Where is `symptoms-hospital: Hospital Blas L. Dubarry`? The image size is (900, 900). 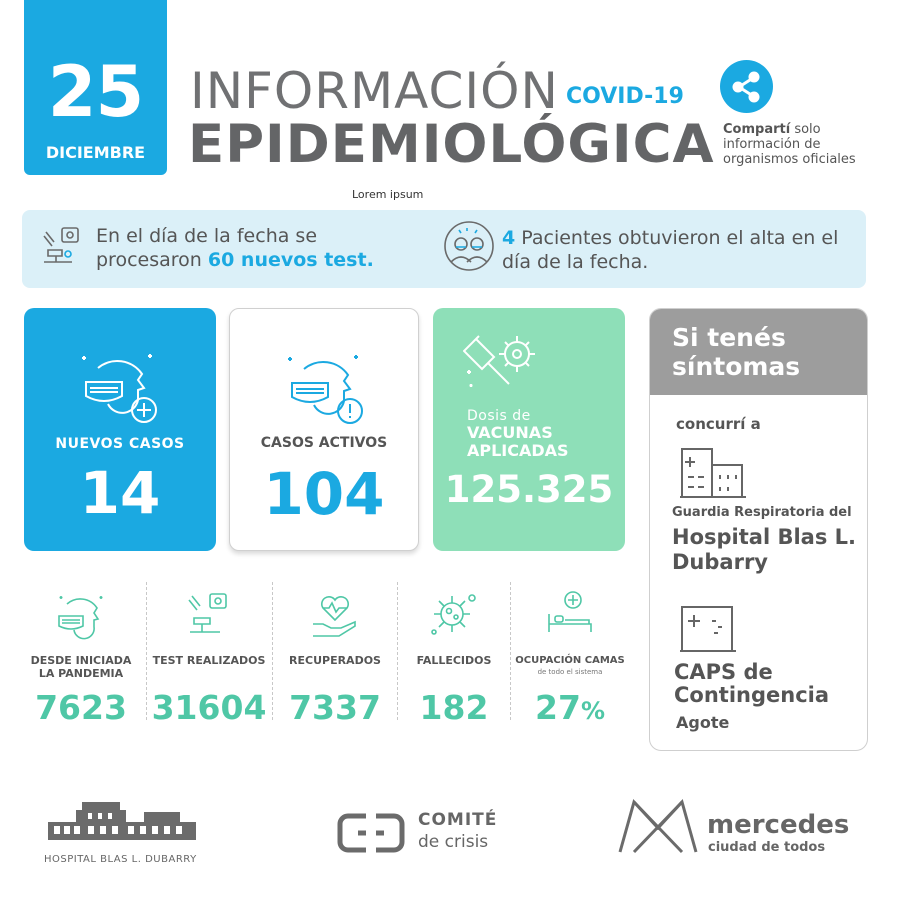
symptoms-hospital: Hospital Blas L. Dubarry is located at coordinates (764, 549).